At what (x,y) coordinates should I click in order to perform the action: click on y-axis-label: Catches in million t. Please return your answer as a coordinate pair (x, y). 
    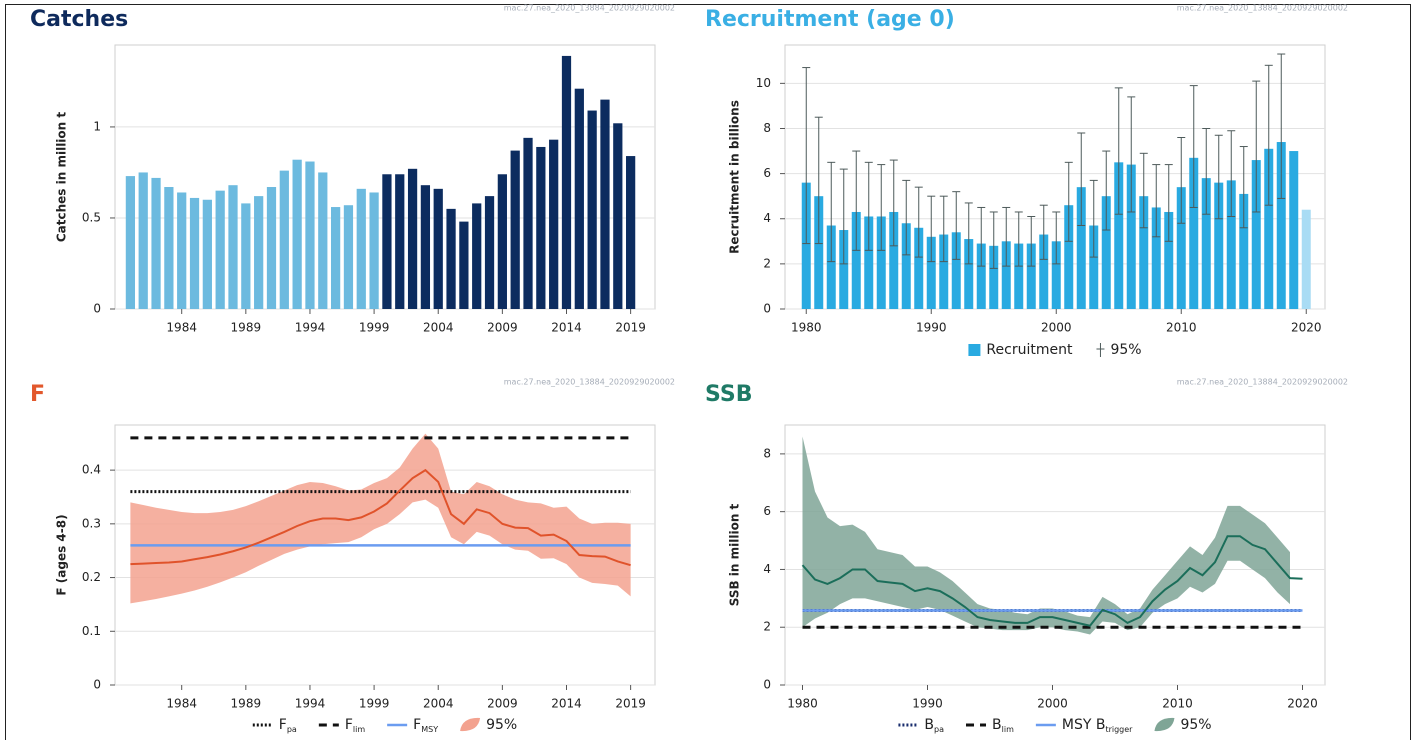
    Looking at the image, I should click on (62, 177).